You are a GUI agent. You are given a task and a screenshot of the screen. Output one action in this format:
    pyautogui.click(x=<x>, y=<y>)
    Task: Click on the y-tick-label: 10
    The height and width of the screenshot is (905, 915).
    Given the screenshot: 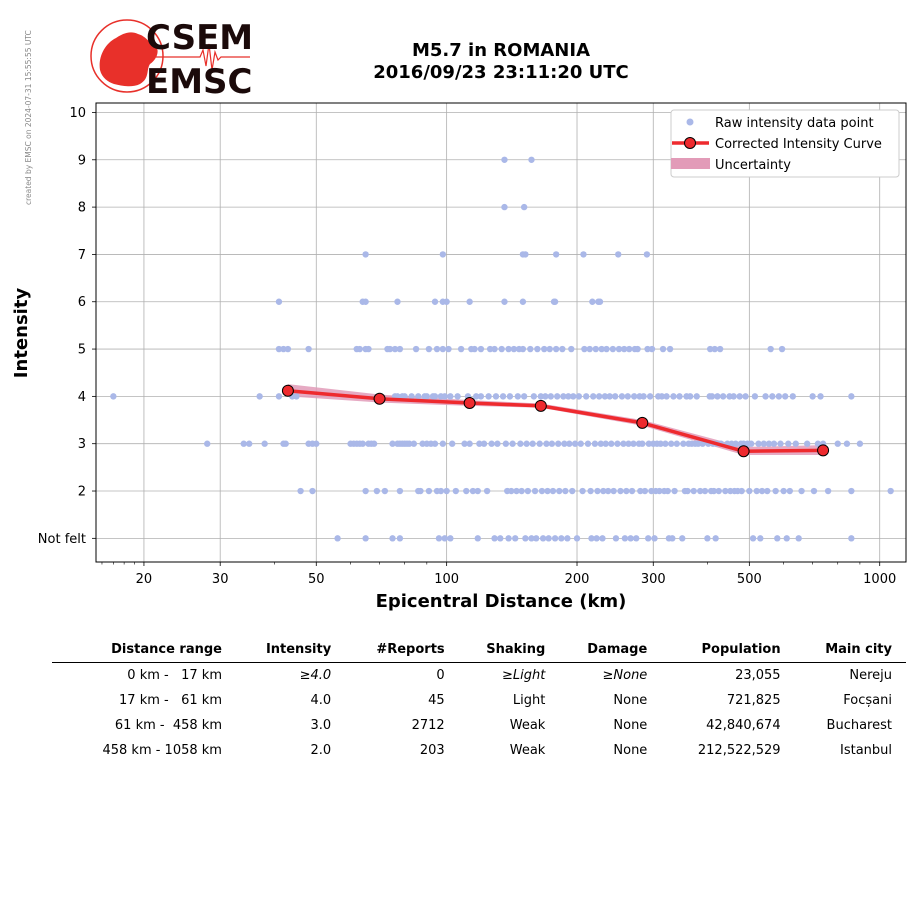 What is the action you would take?
    pyautogui.click(x=77, y=113)
    